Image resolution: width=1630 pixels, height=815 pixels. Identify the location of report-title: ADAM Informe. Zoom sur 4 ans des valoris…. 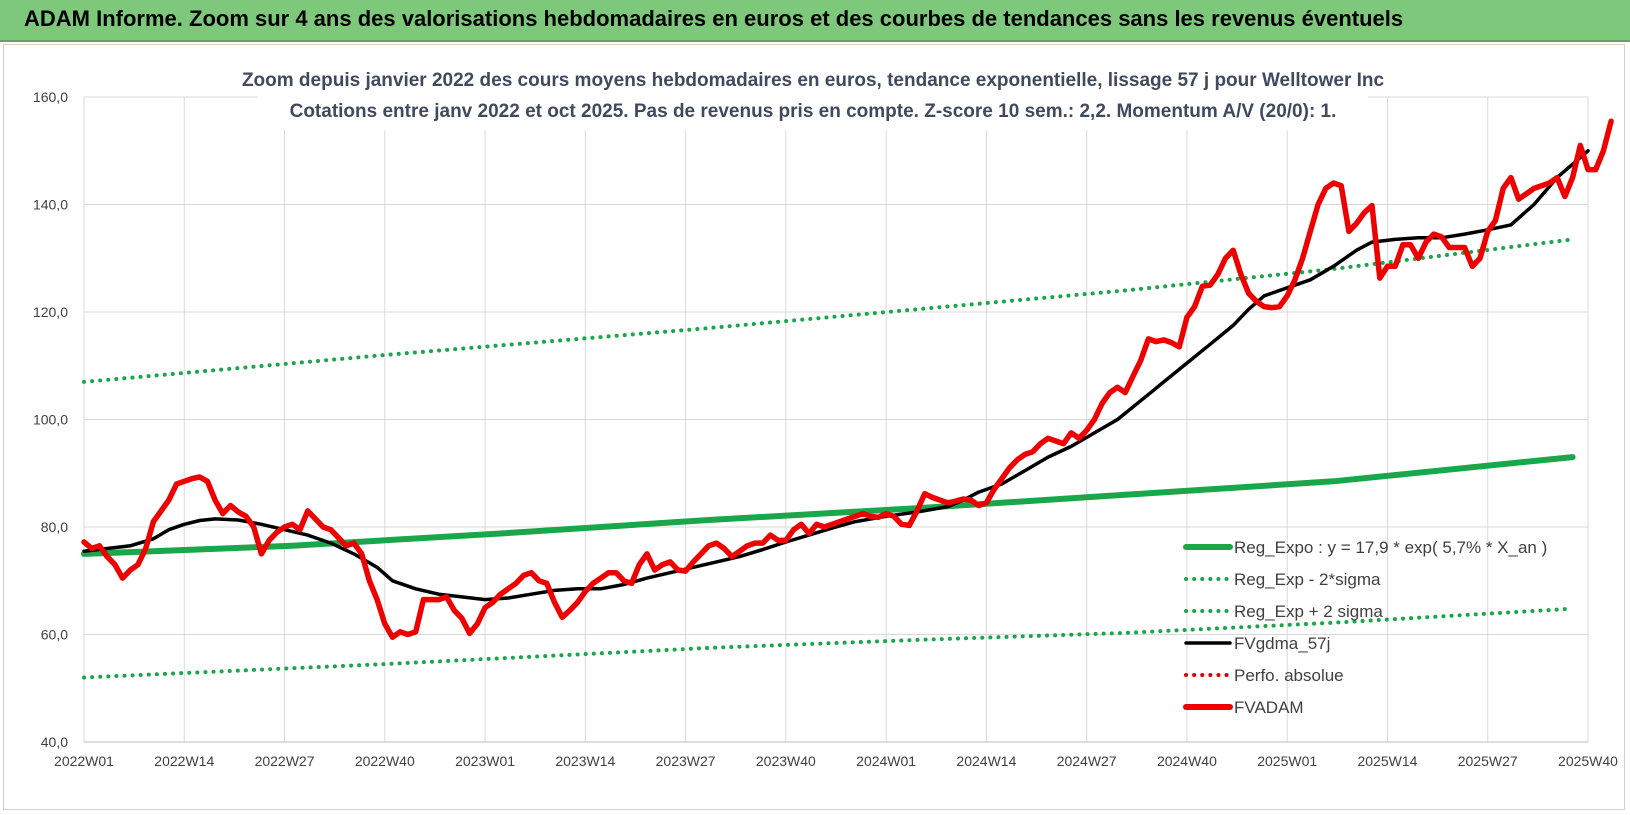
(714, 18).